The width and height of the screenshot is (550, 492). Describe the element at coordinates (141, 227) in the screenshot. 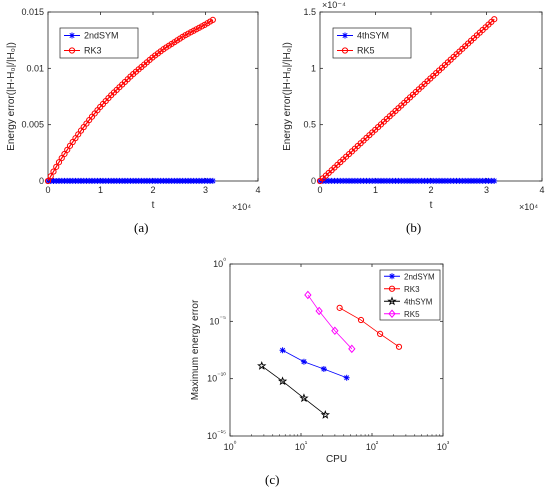

I see `caption-a: (a)` at that location.